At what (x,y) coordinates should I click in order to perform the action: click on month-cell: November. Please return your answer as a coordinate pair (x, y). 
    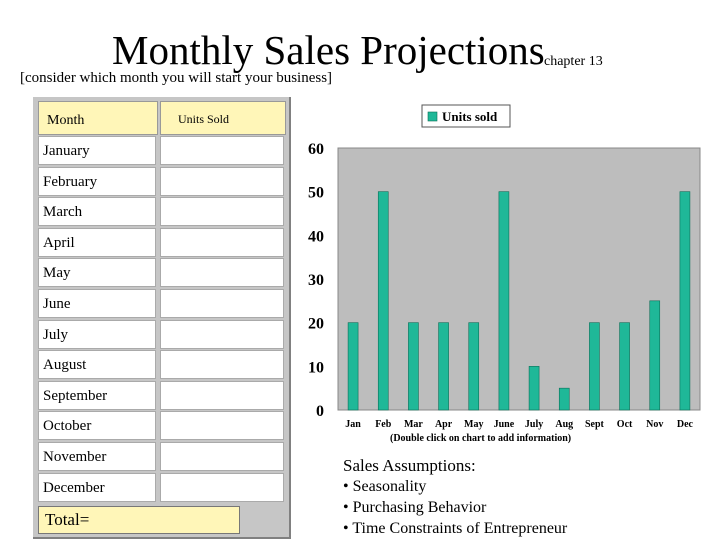
    Looking at the image, I should click on (97, 456).